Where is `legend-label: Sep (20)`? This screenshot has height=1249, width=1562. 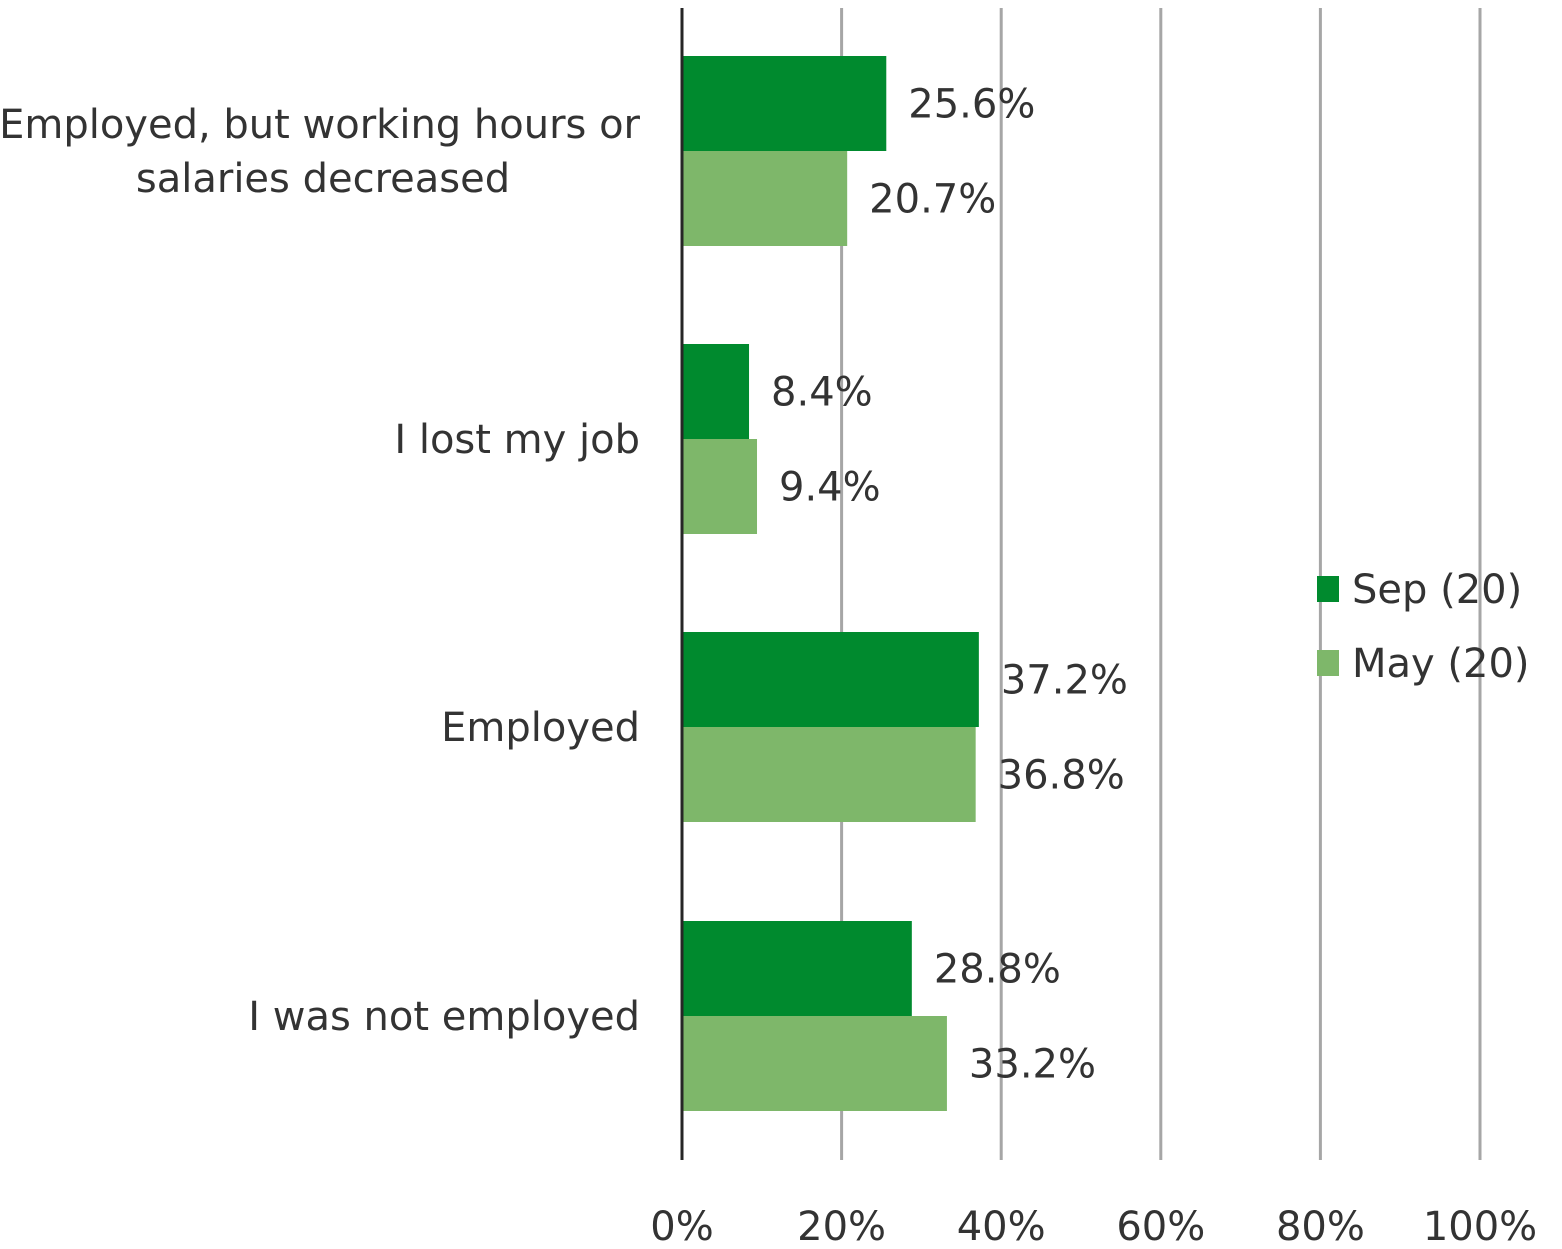
legend-label: Sep (20) is located at coordinates (1437, 590).